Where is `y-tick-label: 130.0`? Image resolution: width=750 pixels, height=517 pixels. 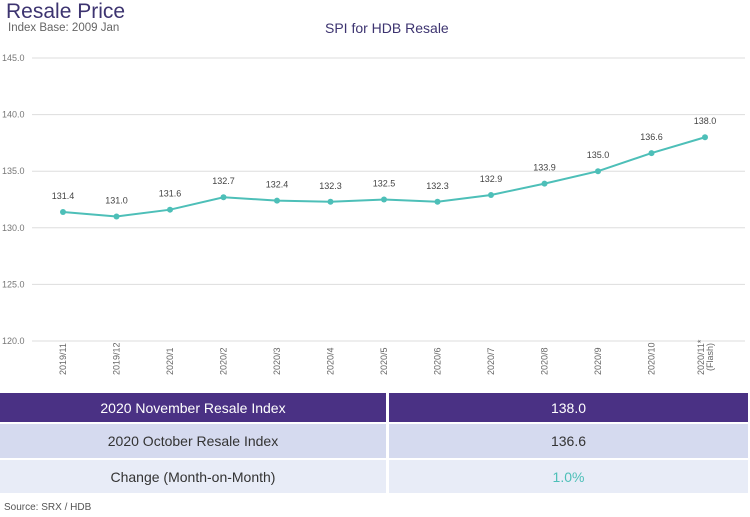
y-tick-label: 130.0 is located at coordinates (13, 228).